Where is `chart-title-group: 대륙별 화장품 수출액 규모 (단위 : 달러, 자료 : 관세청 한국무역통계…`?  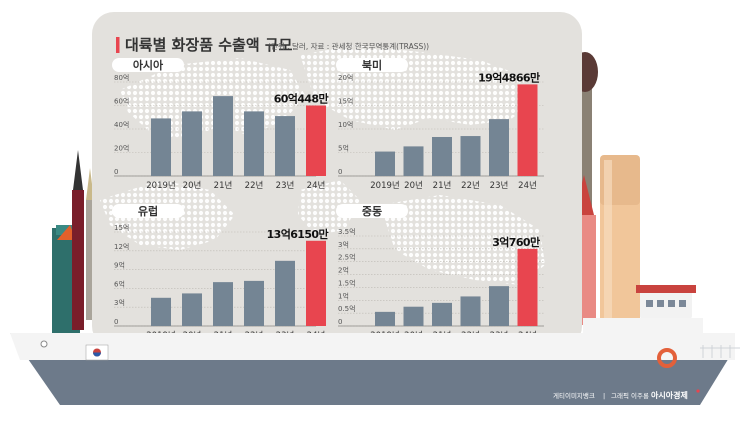 chart-title-group: 대륙별 화장품 수출액 규모 (단위 : 달러, 자료 : 관세청 한국무역통계… is located at coordinates (272, 45).